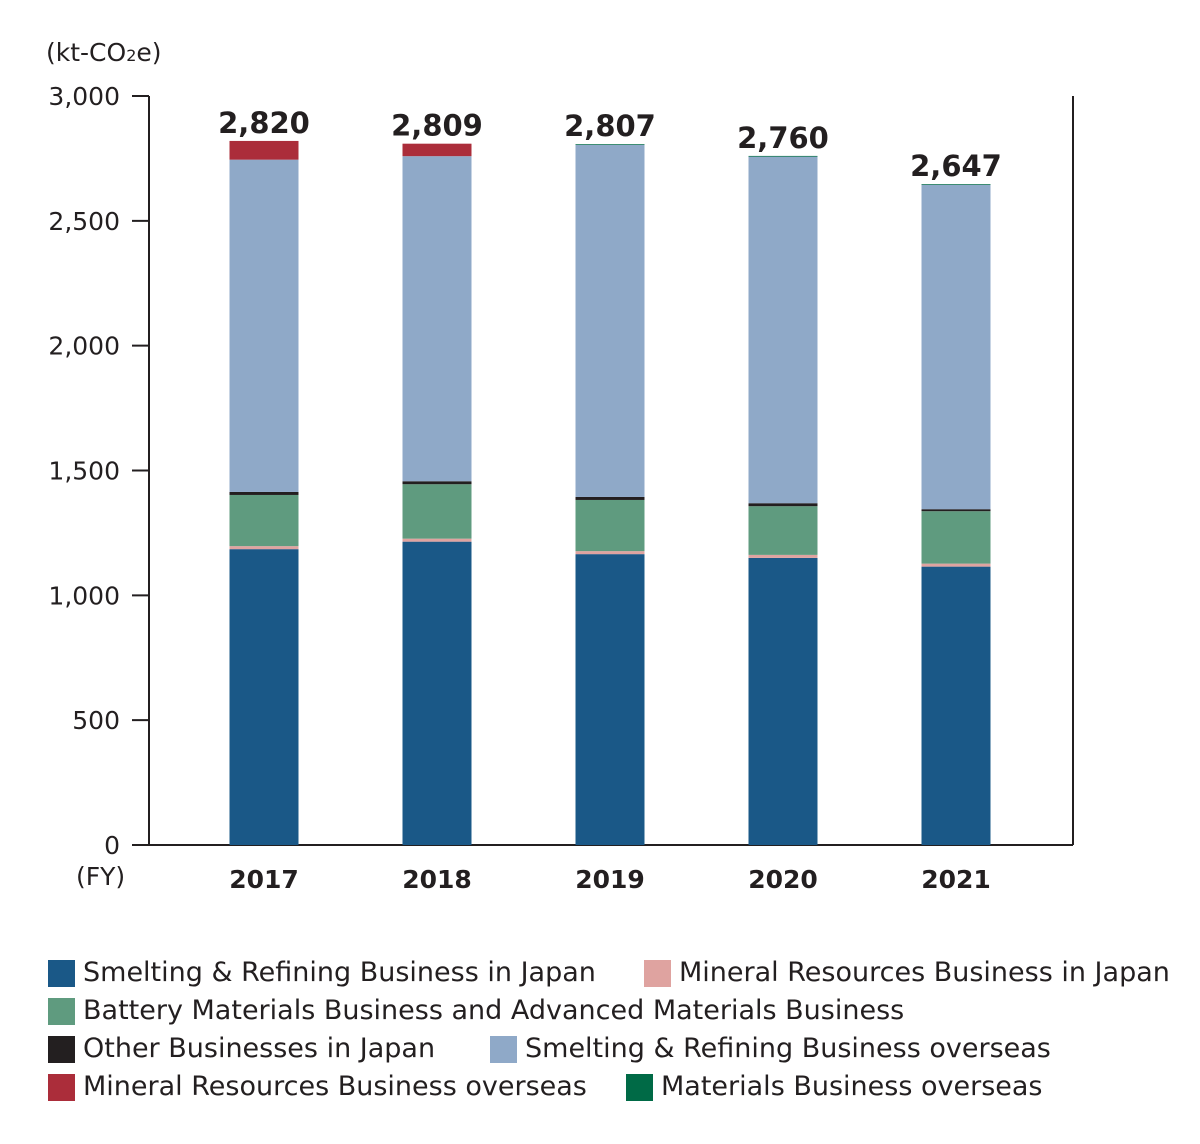 Image resolution: width=1200 pixels, height=1144 pixels. What do you see at coordinates (335, 1086) in the screenshot?
I see `legend-label: Mineral Resources Business overseas` at bounding box center [335, 1086].